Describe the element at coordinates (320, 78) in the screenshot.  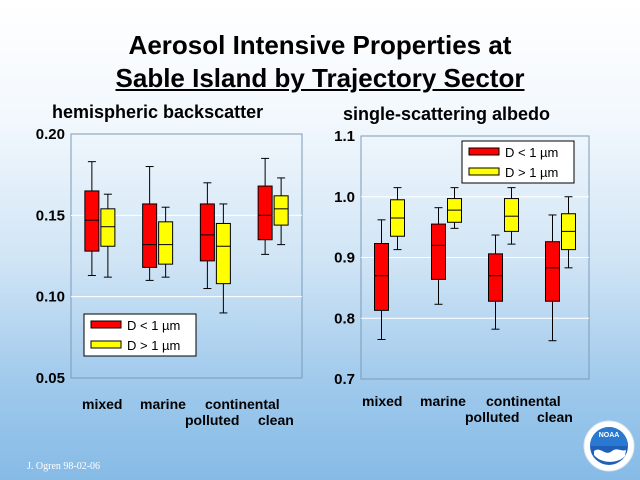
I see `page-title-line-2: Sable Island by Trajectory Sector` at that location.